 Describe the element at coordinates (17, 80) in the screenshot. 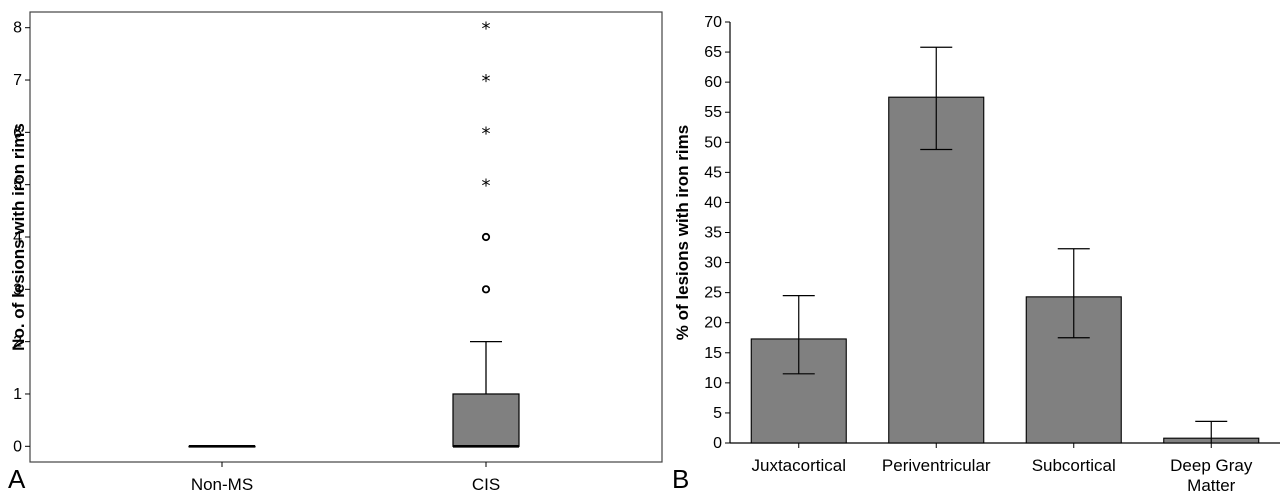

I see `y-tick-label: 7` at that location.